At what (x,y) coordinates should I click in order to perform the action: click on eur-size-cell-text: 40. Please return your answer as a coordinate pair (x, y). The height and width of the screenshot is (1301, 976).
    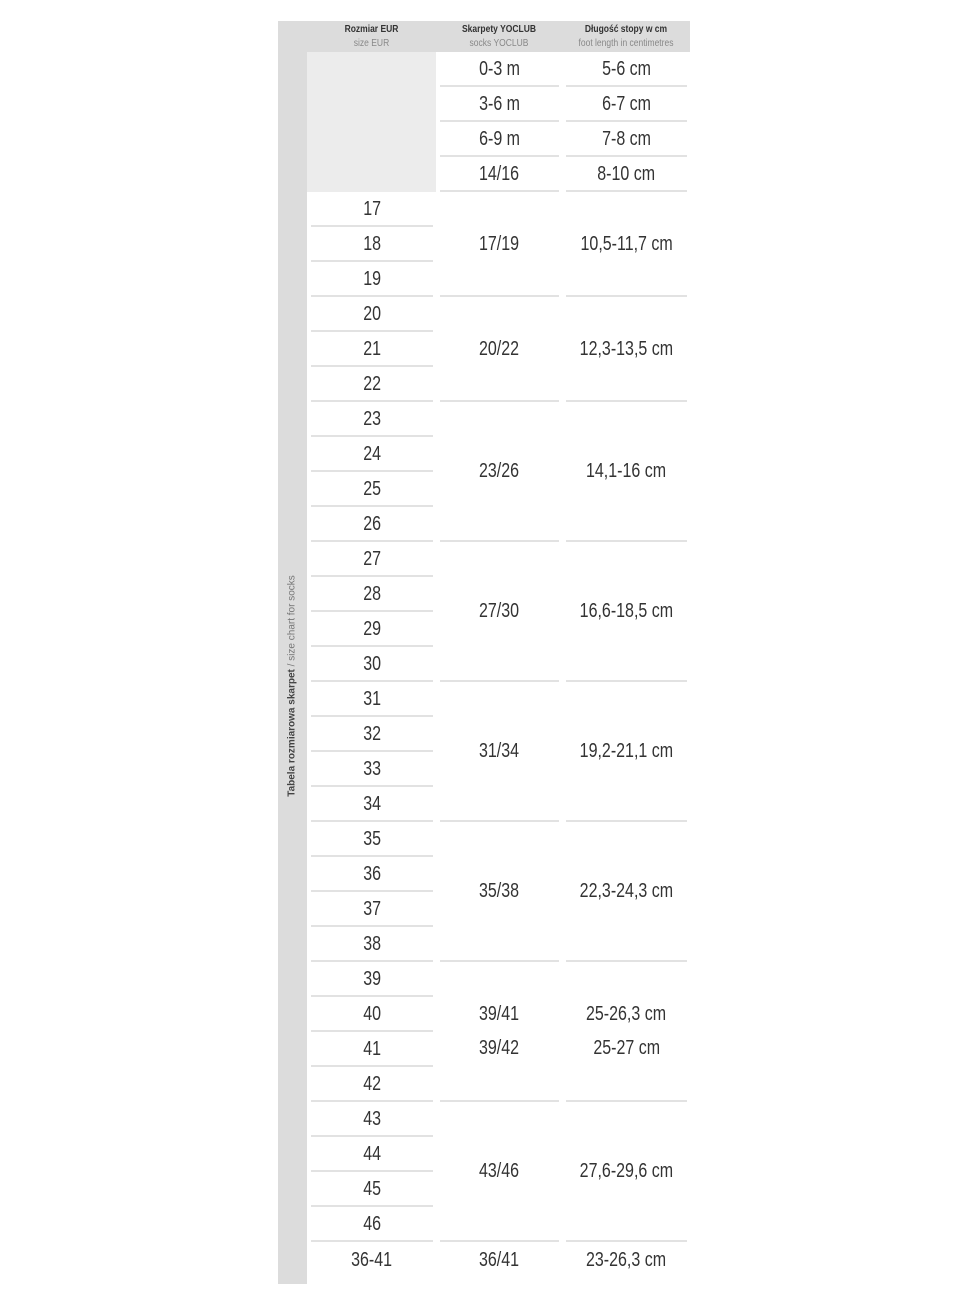
    Looking at the image, I should click on (372, 1013).